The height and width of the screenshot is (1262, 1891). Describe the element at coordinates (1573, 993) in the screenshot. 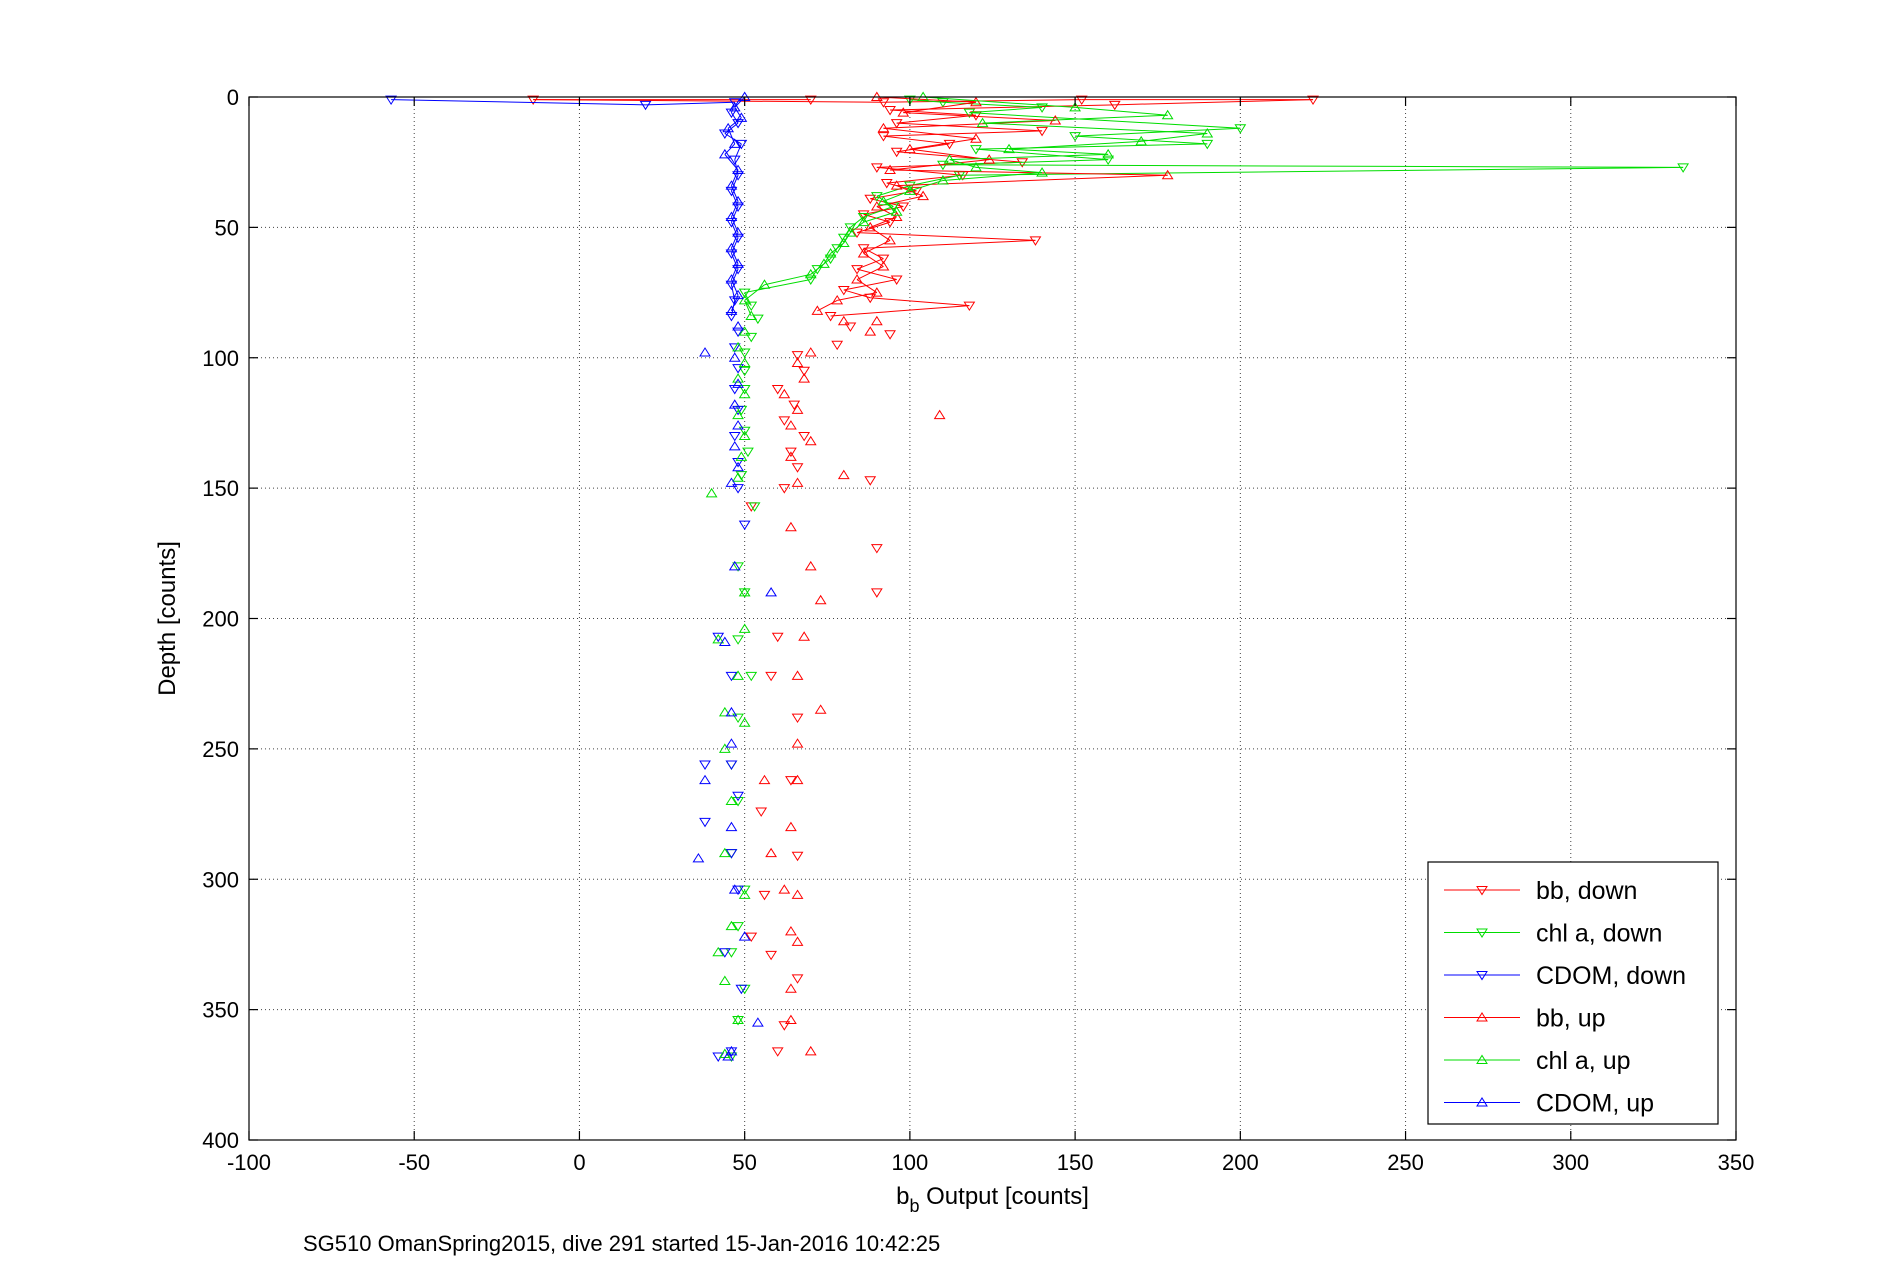

I see `legend-box` at that location.